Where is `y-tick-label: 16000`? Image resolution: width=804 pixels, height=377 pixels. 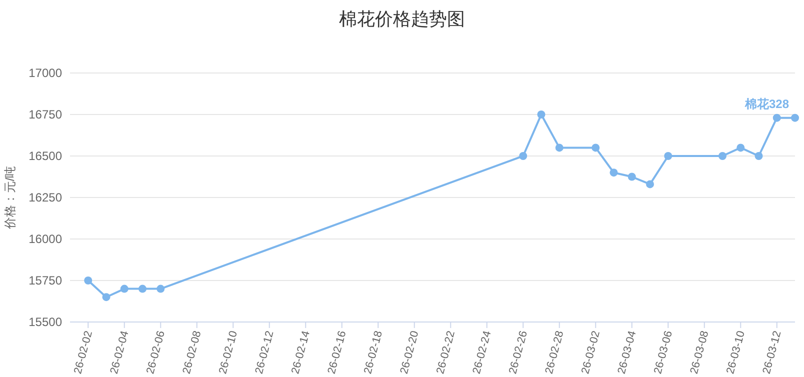 y-tick-label: 16000 is located at coordinates (45, 239).